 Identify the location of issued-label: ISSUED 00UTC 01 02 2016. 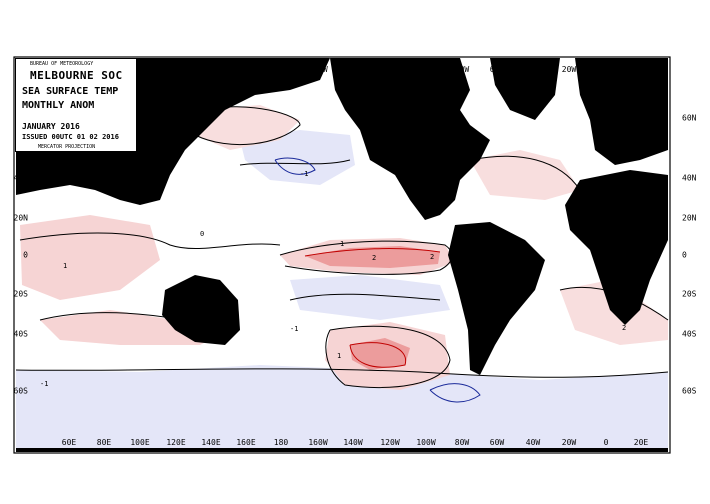
(70, 137).